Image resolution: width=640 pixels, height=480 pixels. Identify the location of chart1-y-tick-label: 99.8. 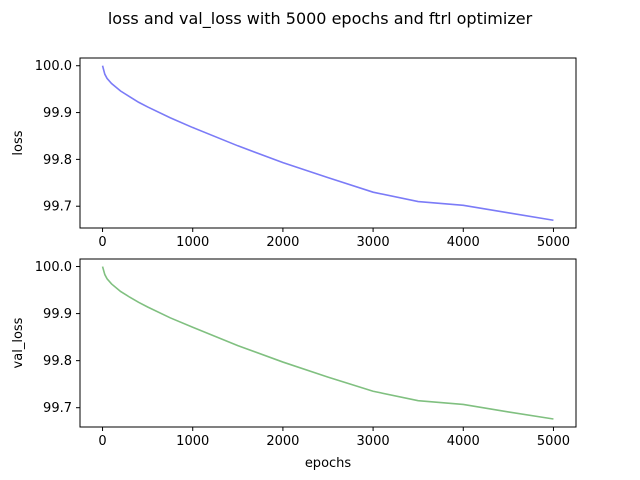
(57, 361).